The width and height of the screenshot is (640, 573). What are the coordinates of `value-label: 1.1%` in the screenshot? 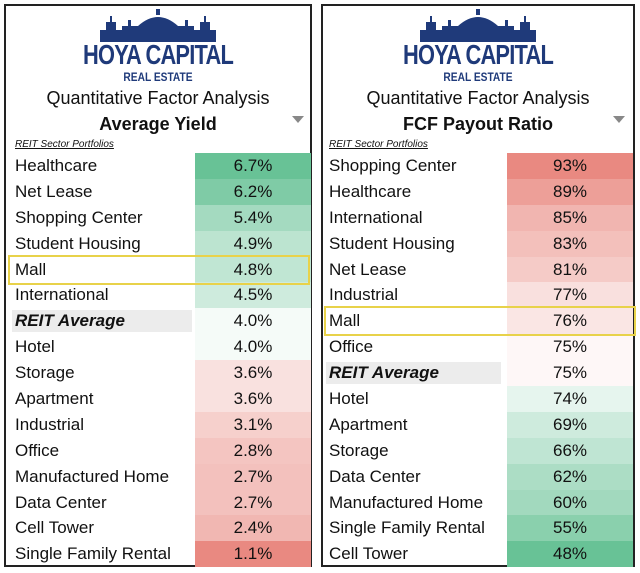 It's located at (253, 554).